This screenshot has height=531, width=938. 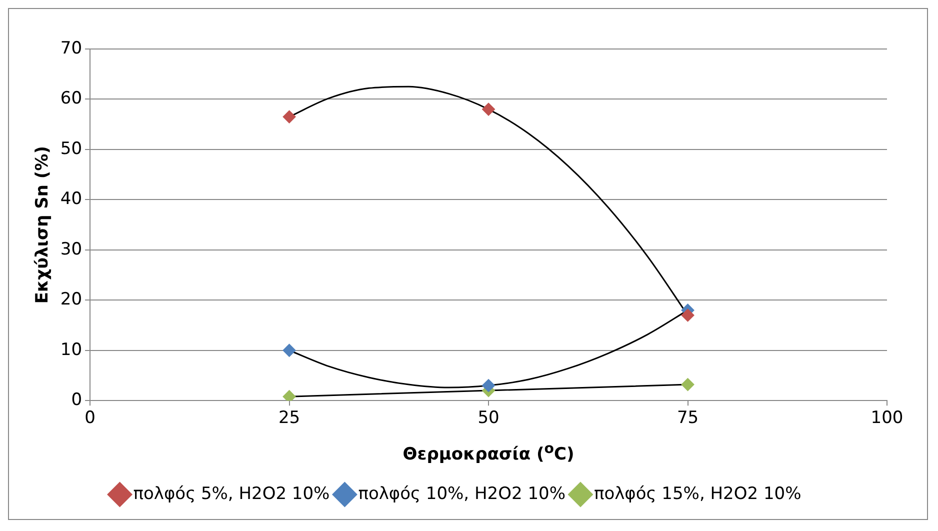 I want to click on legend-label: πολφός 5%, H2O2 10%, so click(x=231, y=494).